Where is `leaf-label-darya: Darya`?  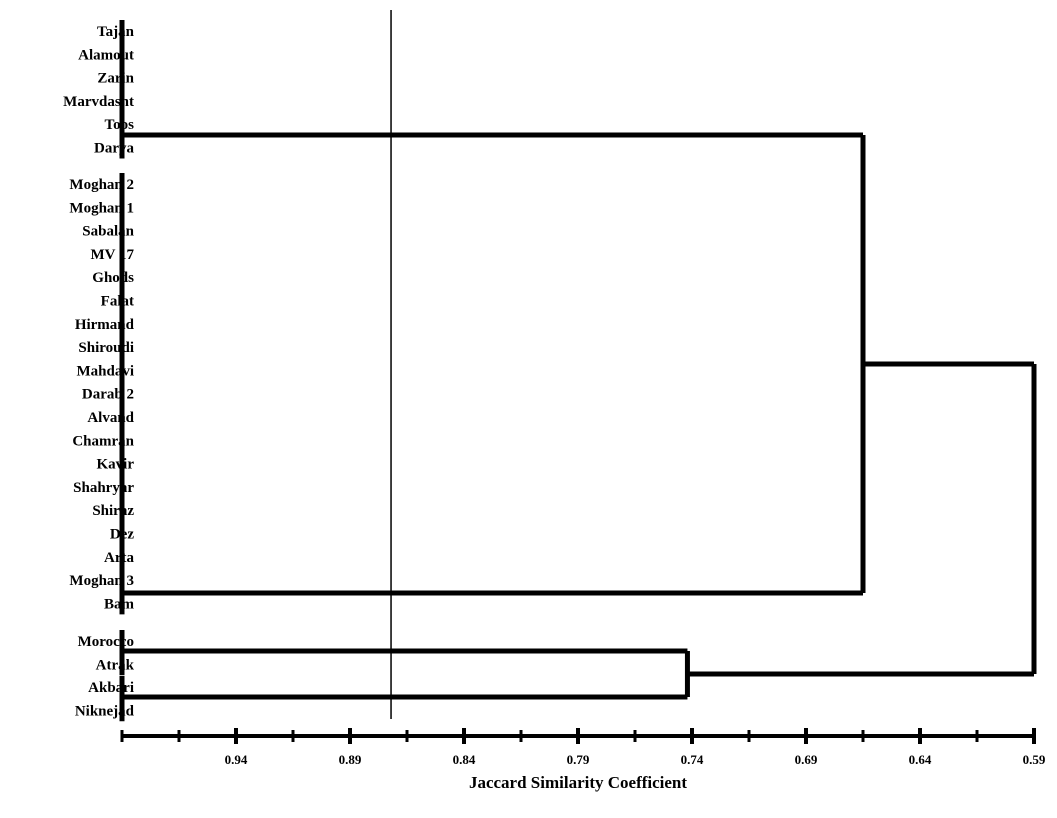
leaf-label-darya: Darya is located at coordinates (114, 149).